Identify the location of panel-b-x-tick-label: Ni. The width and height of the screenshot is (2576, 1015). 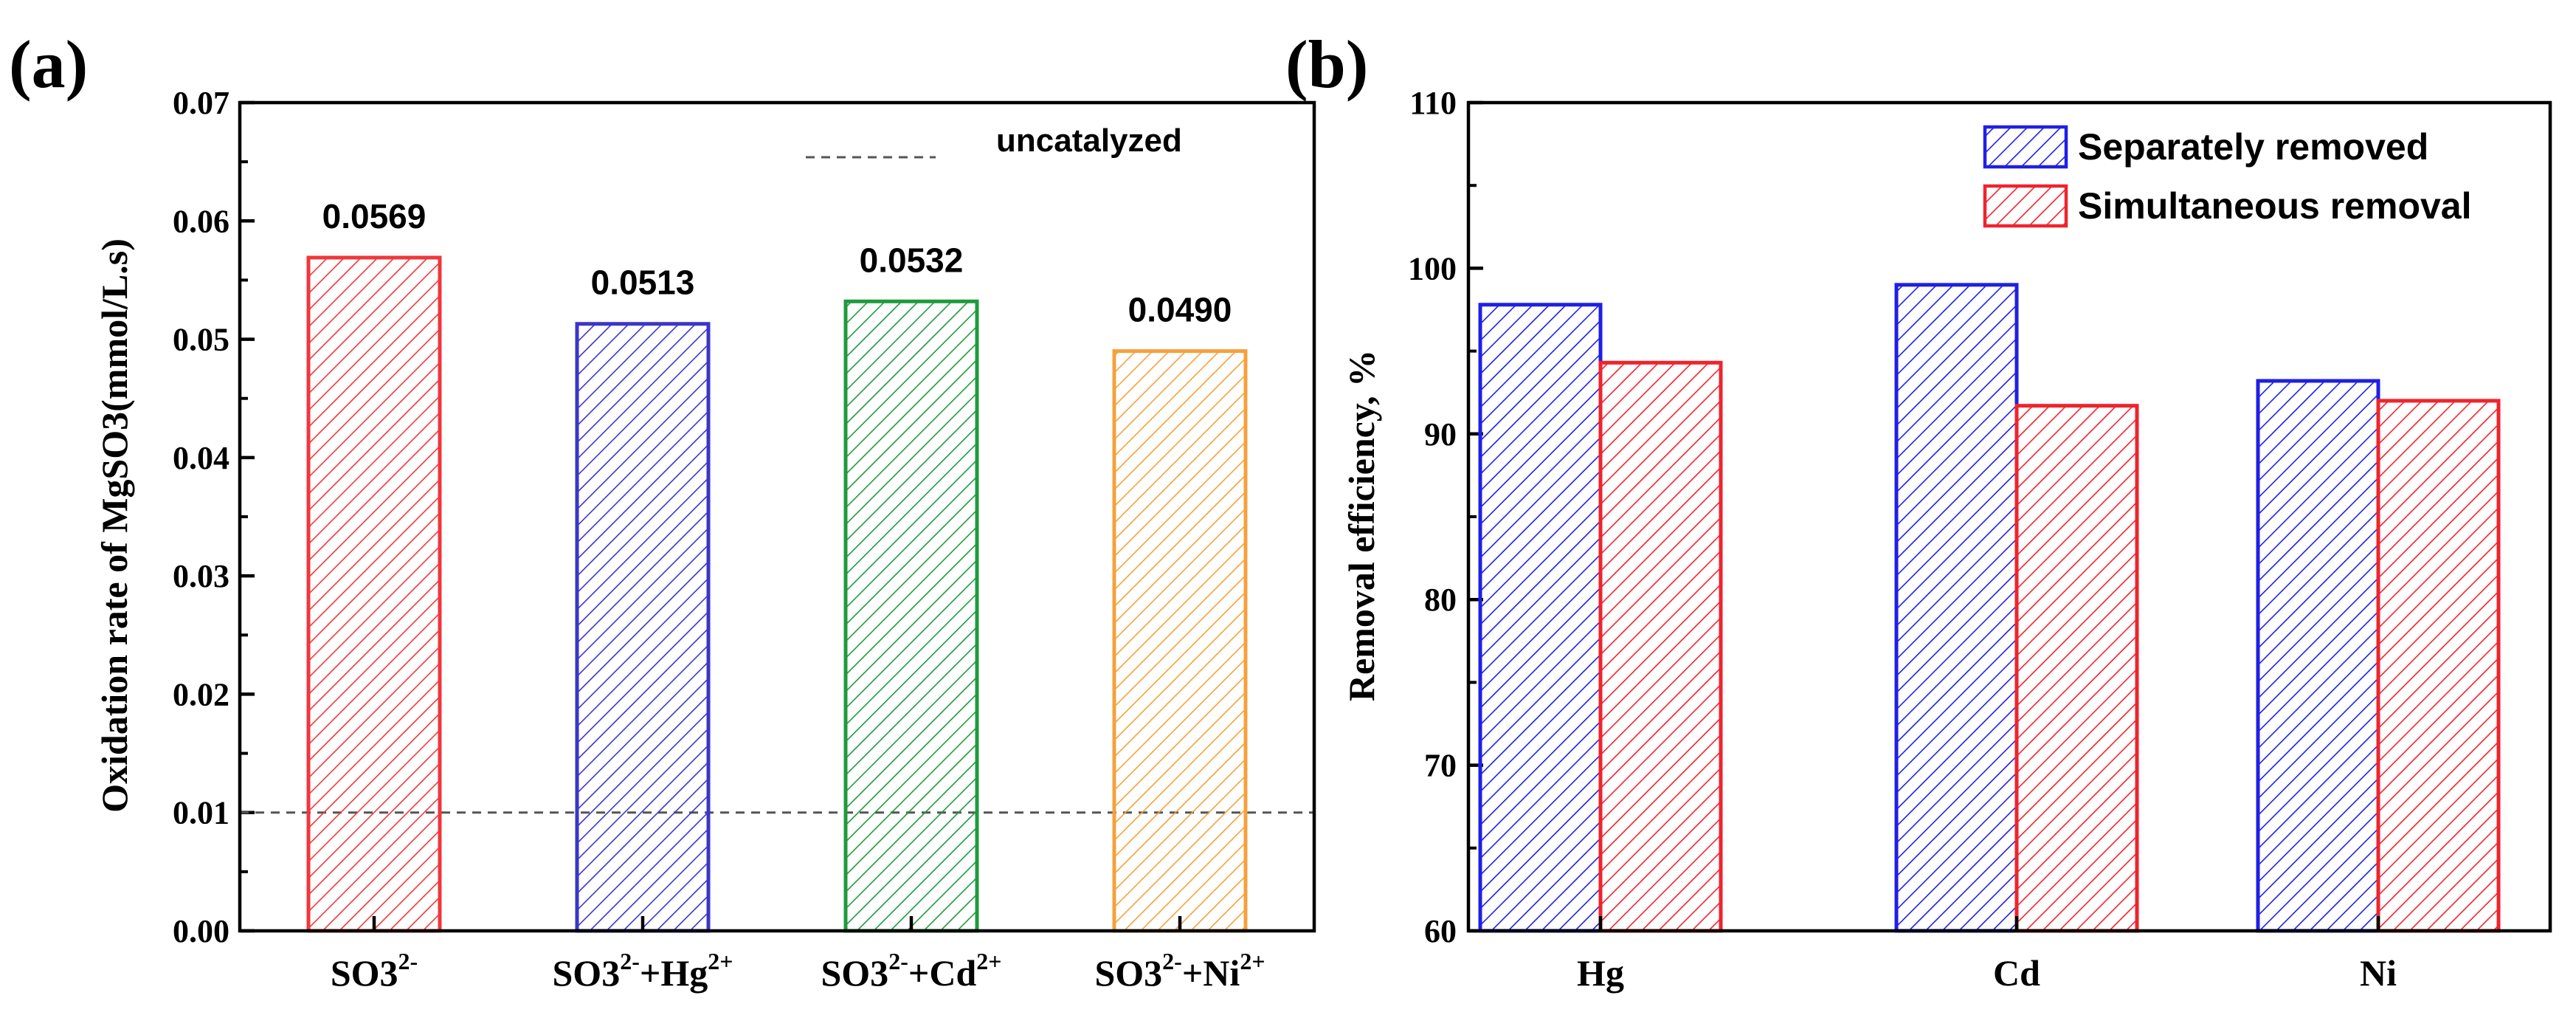
(2378, 973).